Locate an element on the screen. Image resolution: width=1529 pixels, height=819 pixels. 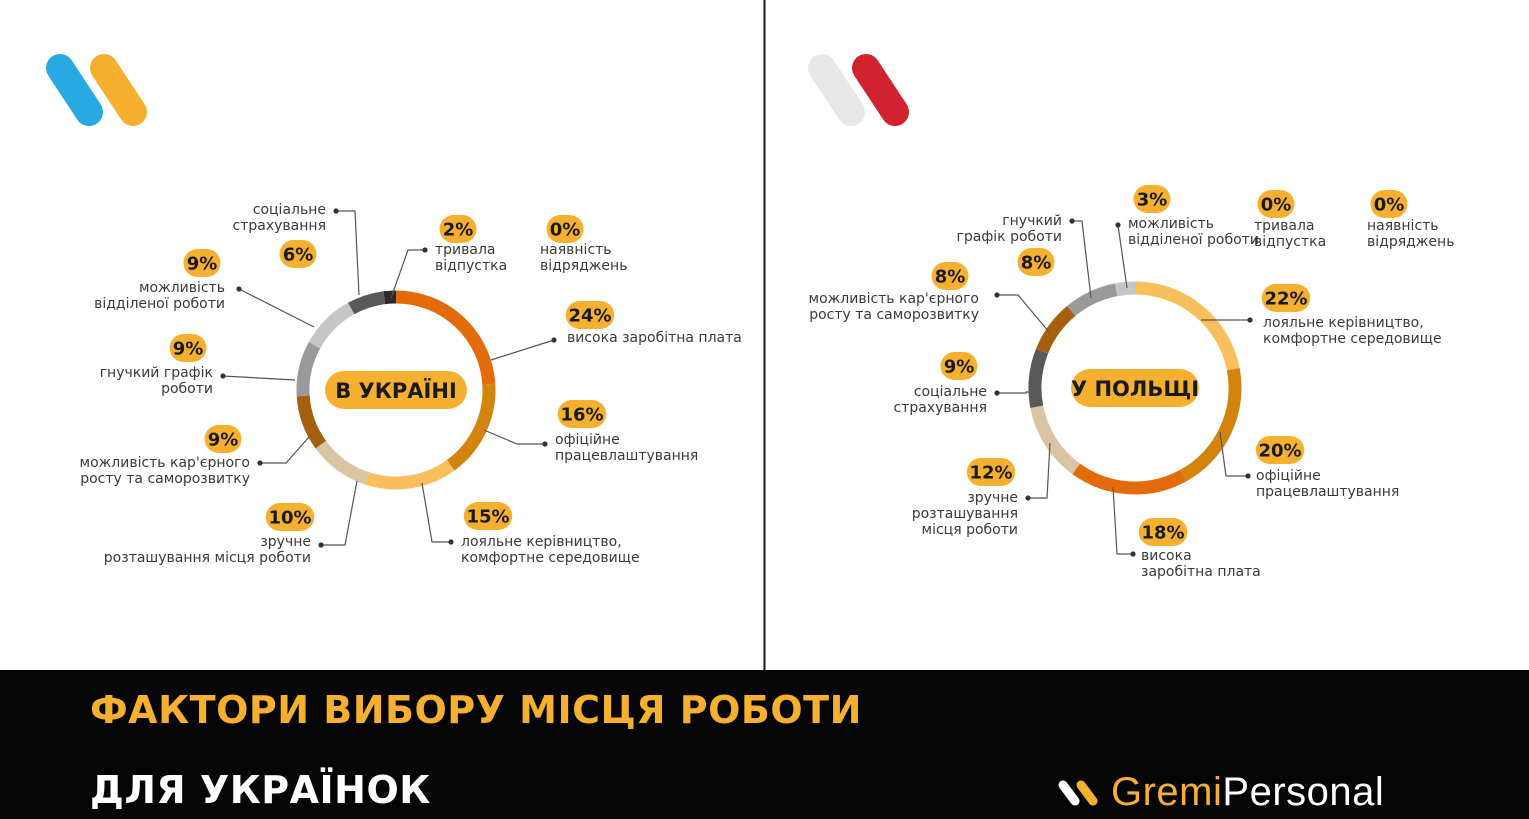
pct-badge-8: 0% is located at coordinates (1276, 205).